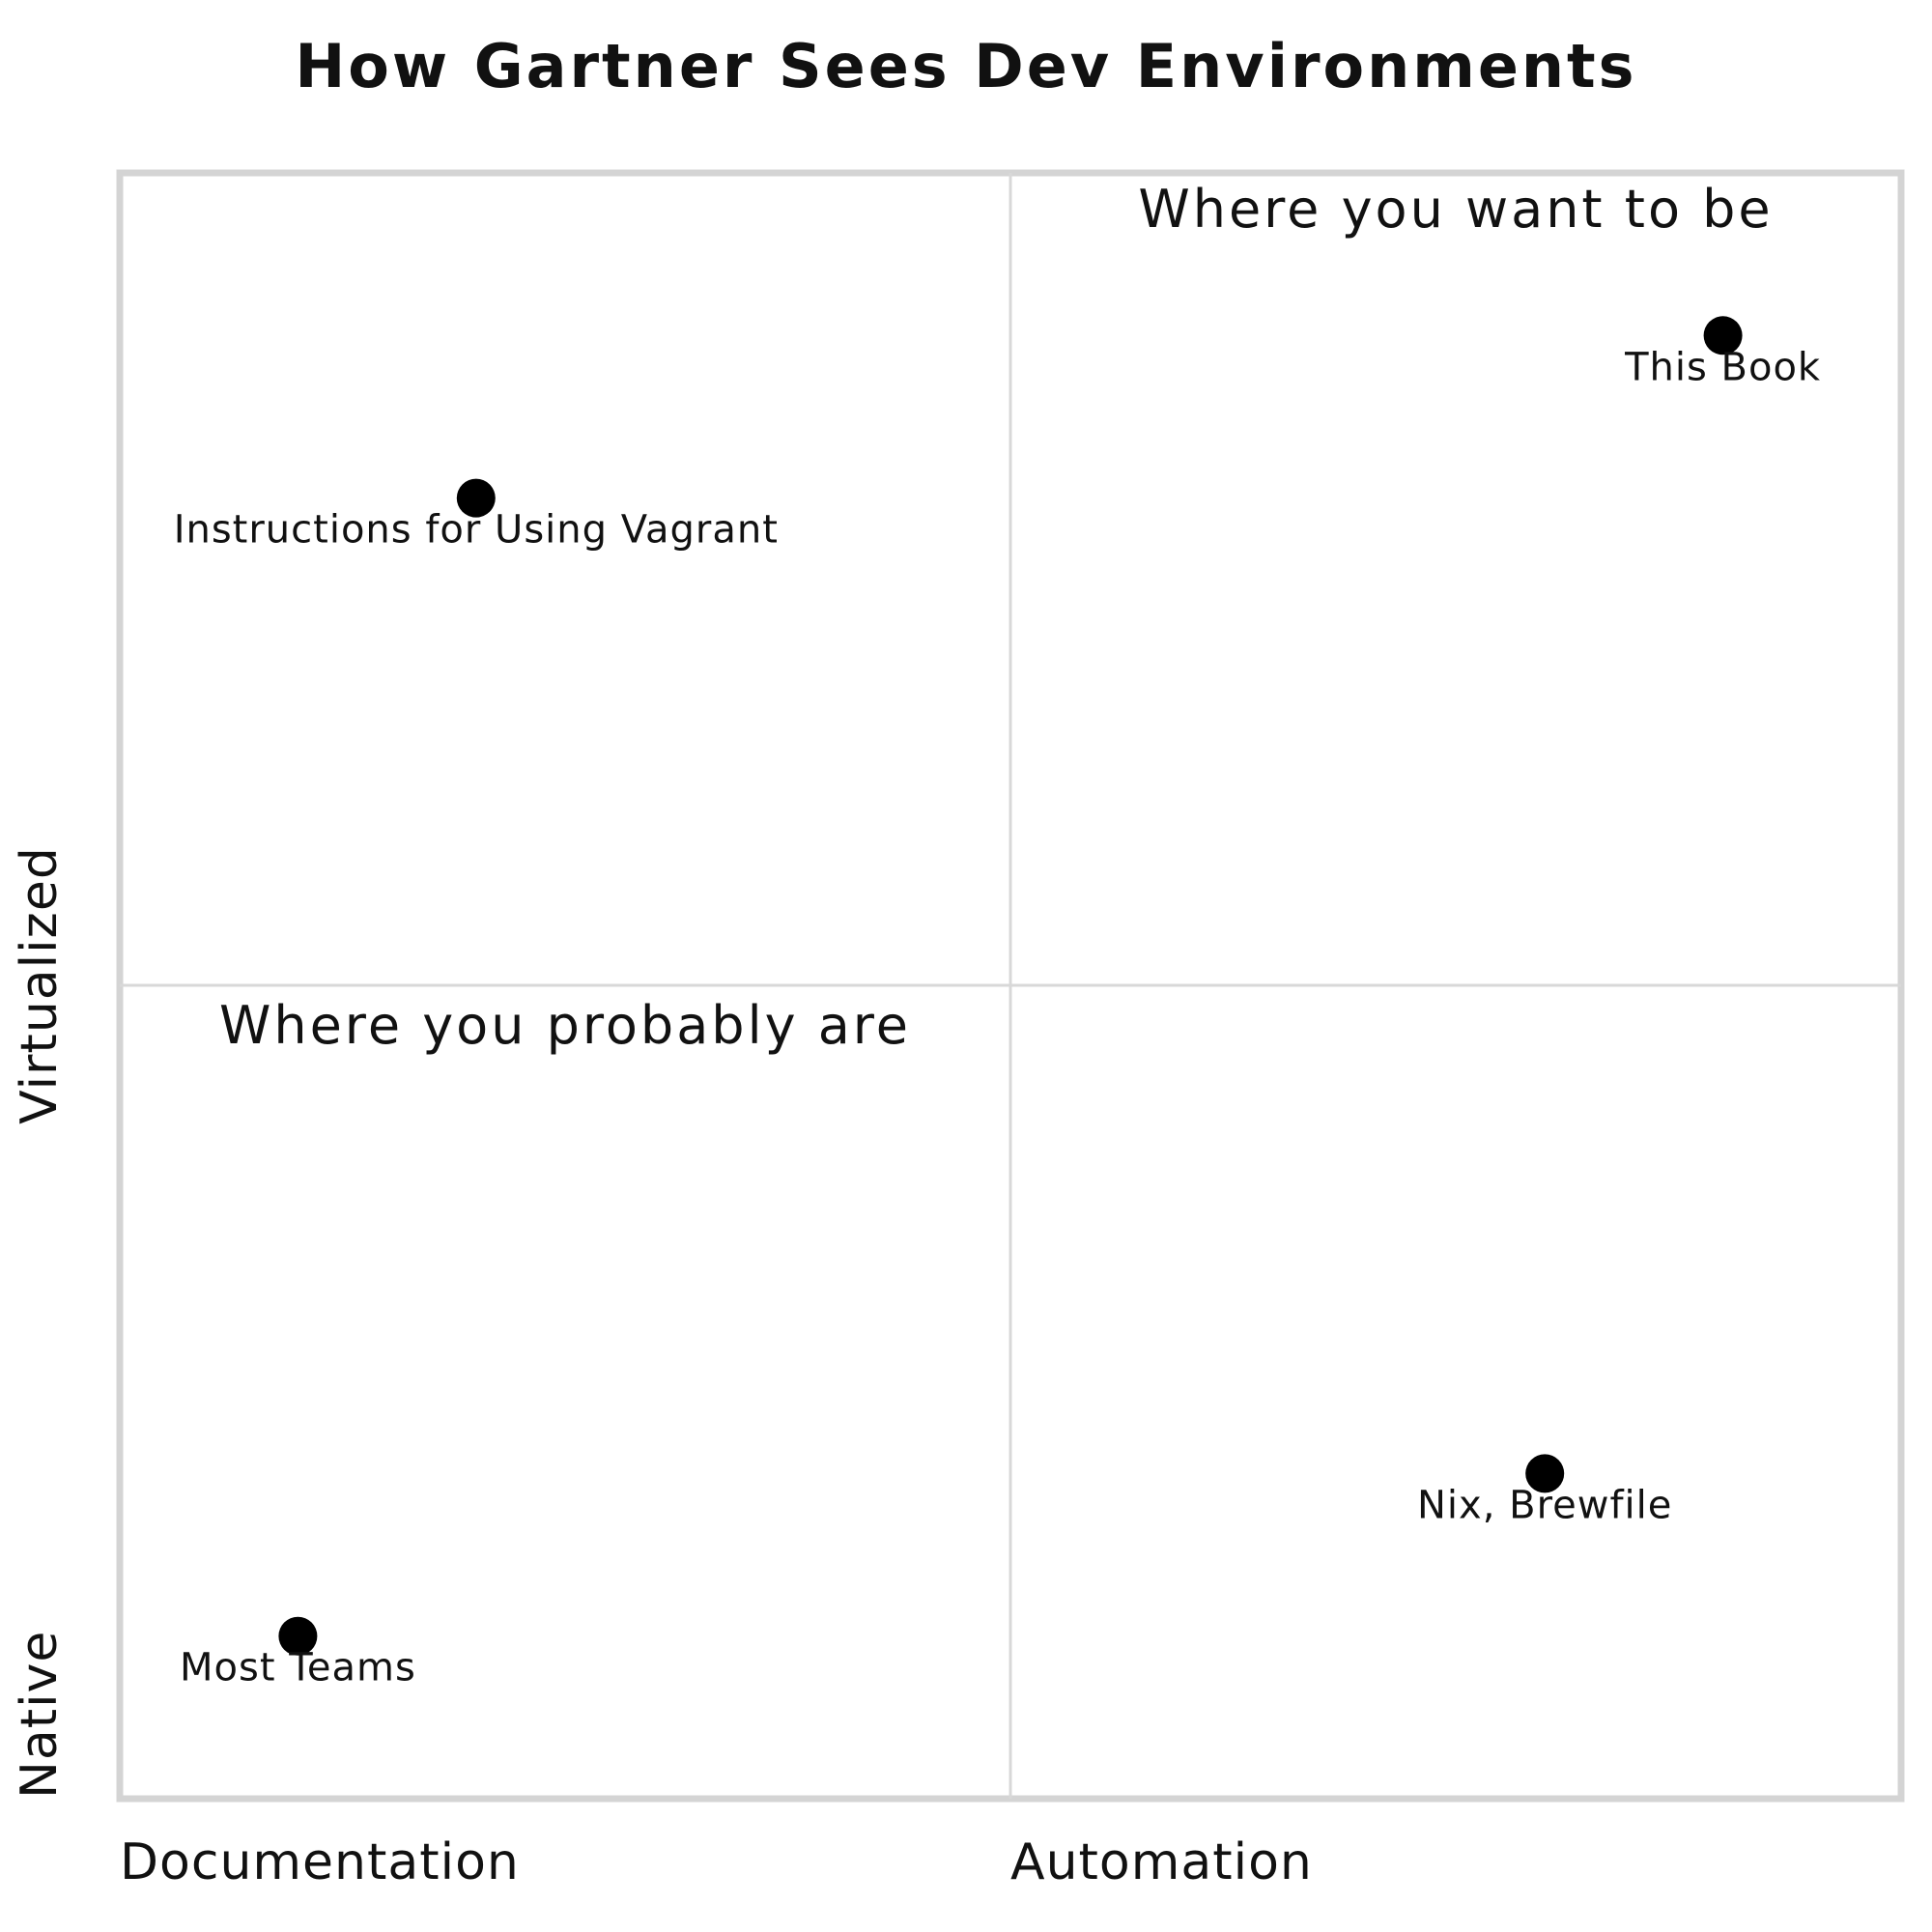 This screenshot has height=1932, width=1932. Describe the element at coordinates (1455, 209) in the screenshot. I see `quadrant-label-top-right: Where you want to be` at that location.